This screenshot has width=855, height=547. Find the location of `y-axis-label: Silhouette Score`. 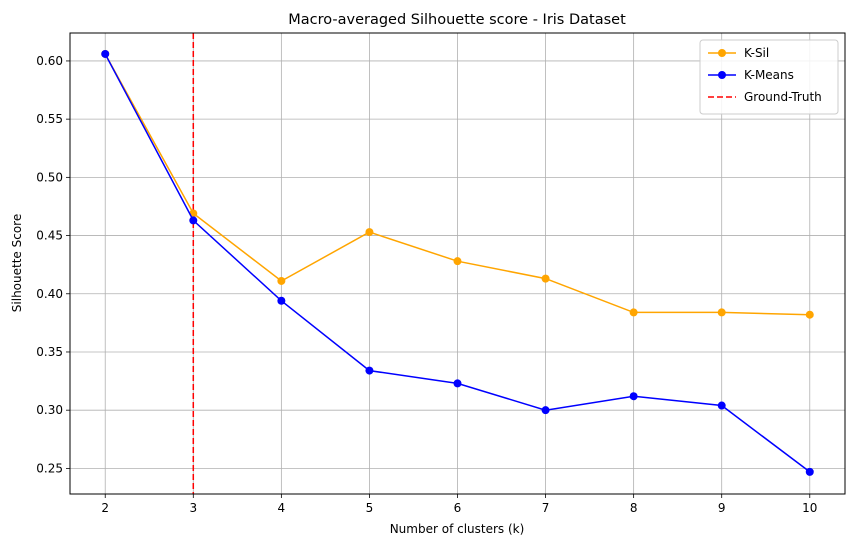

y-axis-label: Silhouette Score is located at coordinates (17, 263).